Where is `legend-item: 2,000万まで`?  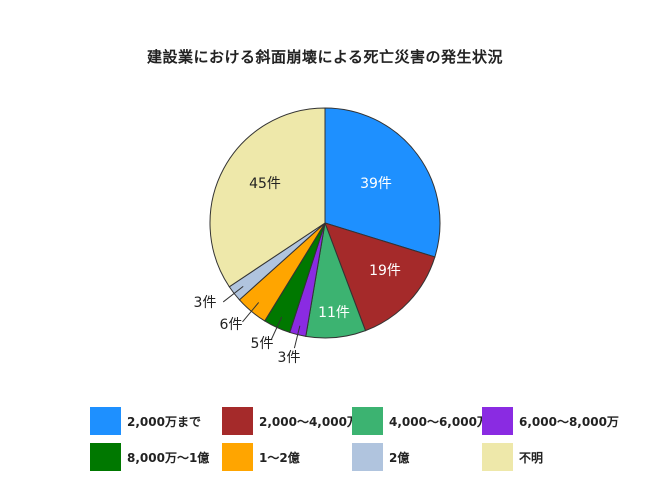
legend-item: 2,000万まで is located at coordinates (145, 421).